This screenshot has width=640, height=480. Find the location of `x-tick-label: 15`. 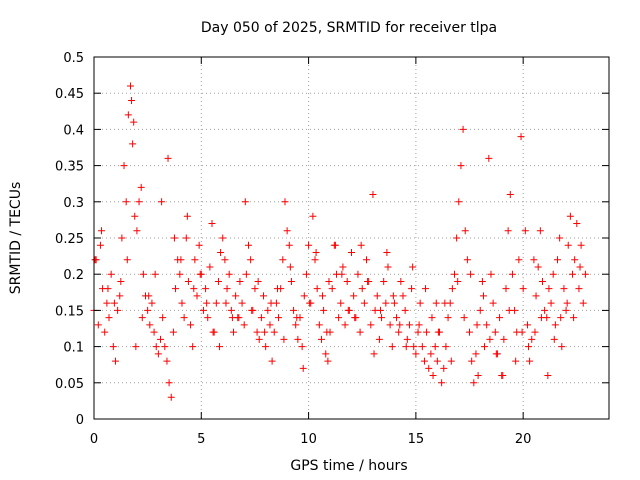

x-tick-label: 15 is located at coordinates (416, 439).